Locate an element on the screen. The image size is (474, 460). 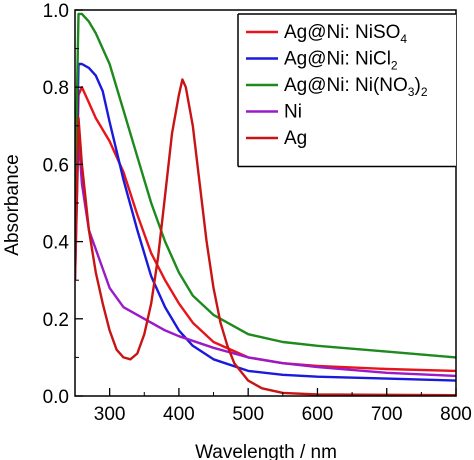
x-tick-label: 700 is located at coordinates (387, 414).